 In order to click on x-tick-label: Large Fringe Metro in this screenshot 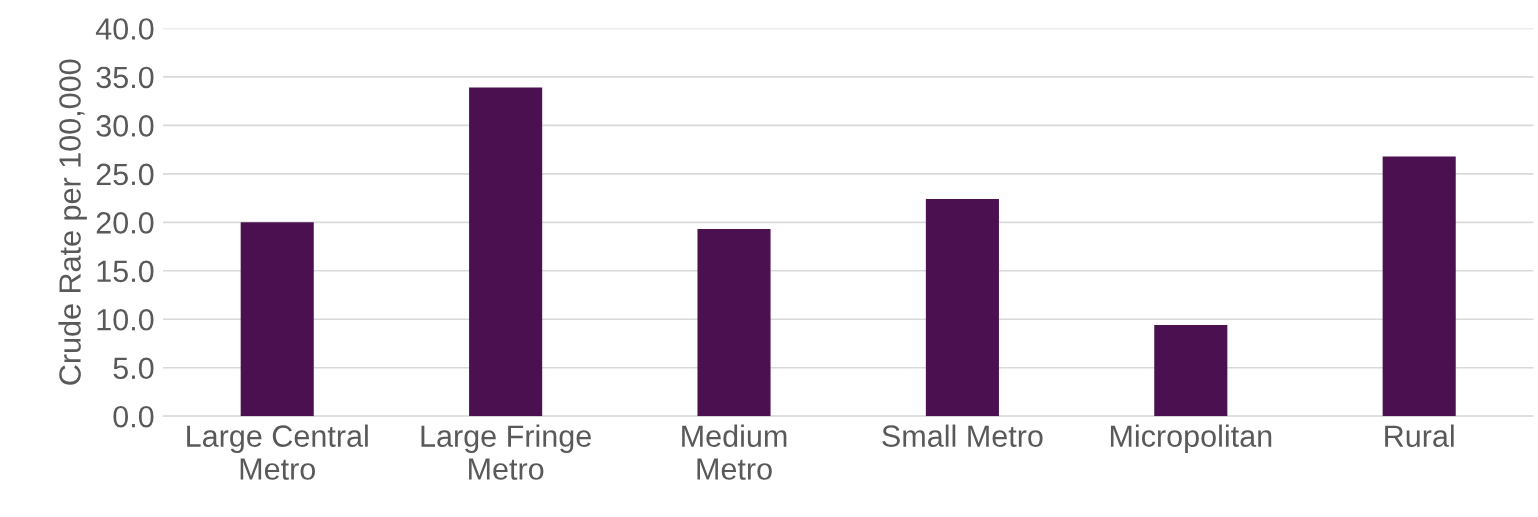, I will do `click(506, 452)`.